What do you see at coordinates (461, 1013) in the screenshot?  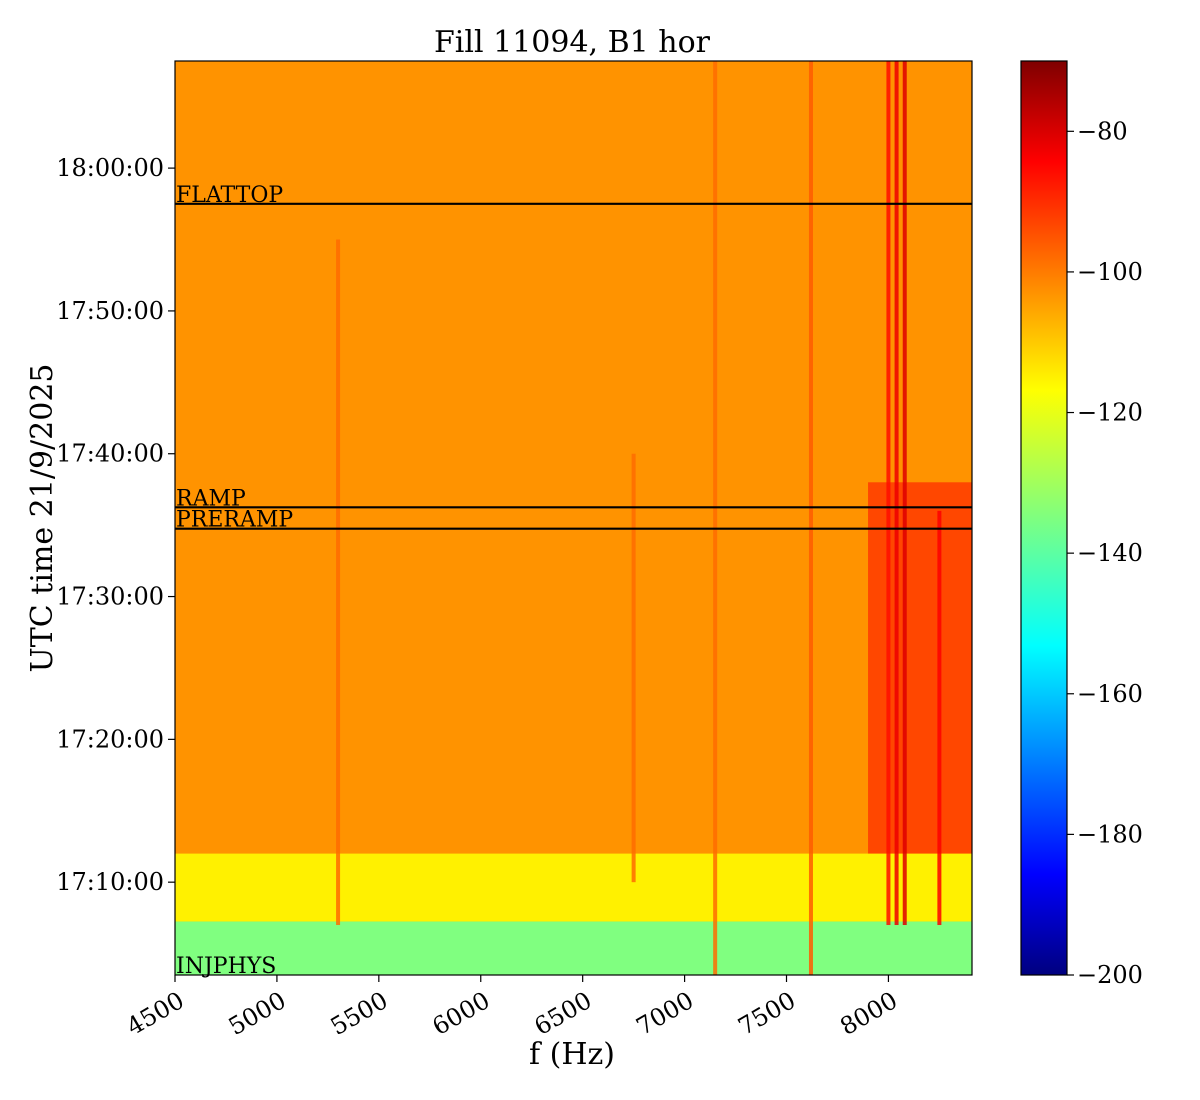 I see `x-tick-label: 6000` at bounding box center [461, 1013].